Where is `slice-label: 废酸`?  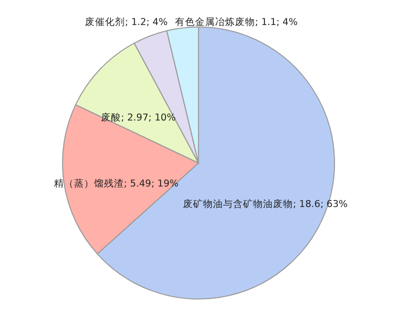
slice-label: 废酸 is located at coordinates (111, 118).